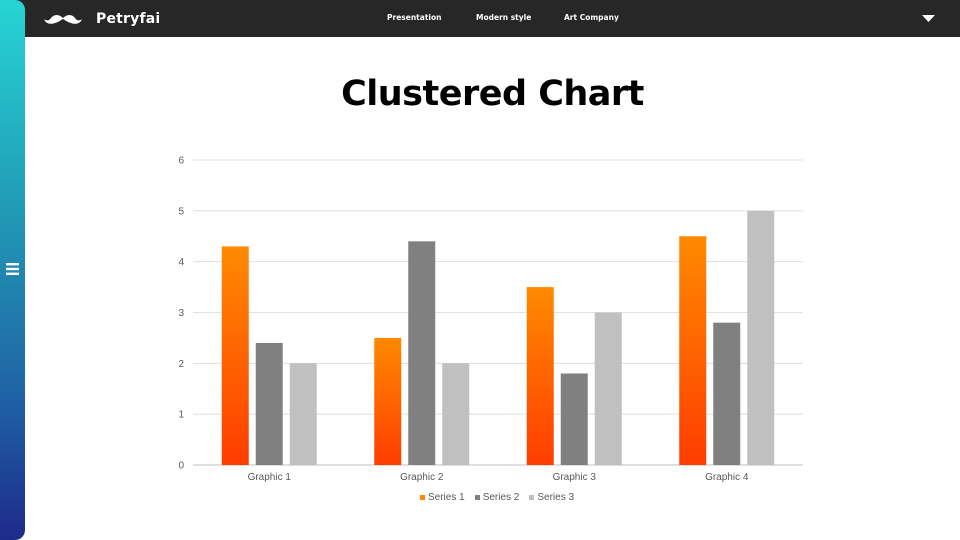  What do you see at coordinates (591, 17) in the screenshot?
I see `nav-art-company: Art Company` at bounding box center [591, 17].